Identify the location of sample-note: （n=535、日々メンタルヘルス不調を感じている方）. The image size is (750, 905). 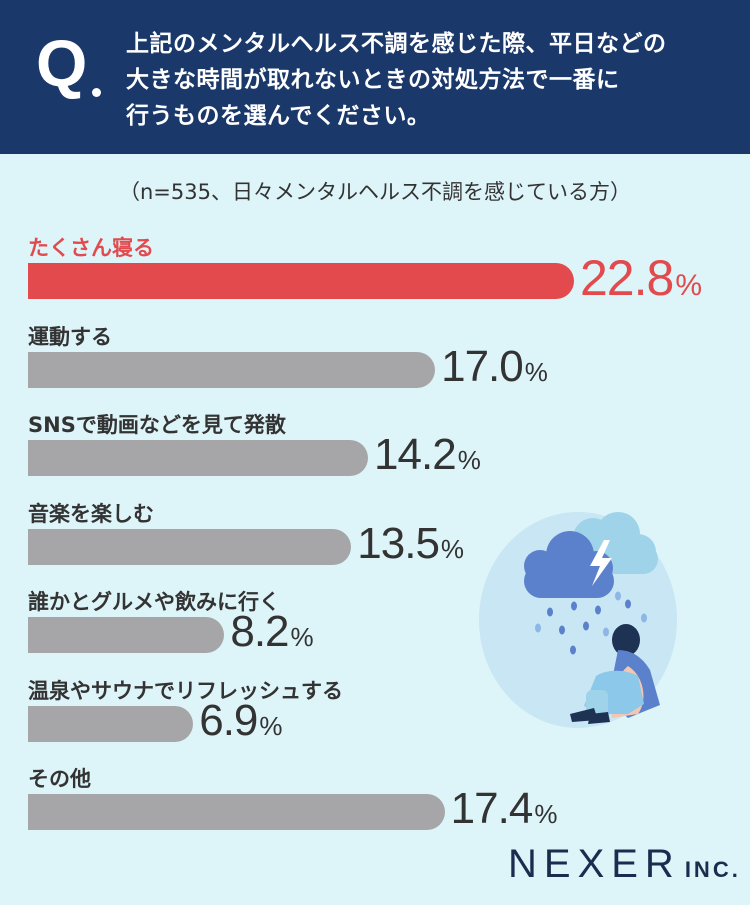
(375, 192).